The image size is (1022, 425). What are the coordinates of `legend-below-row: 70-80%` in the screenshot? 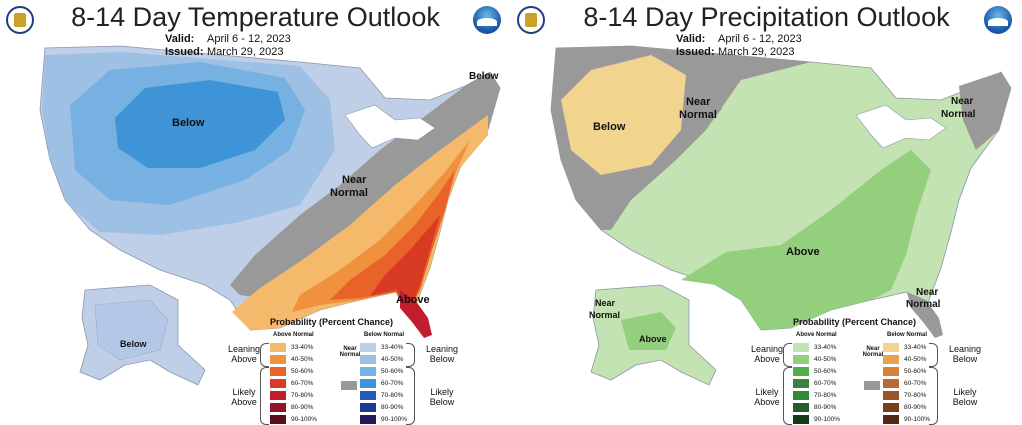 It's located at (906, 395).